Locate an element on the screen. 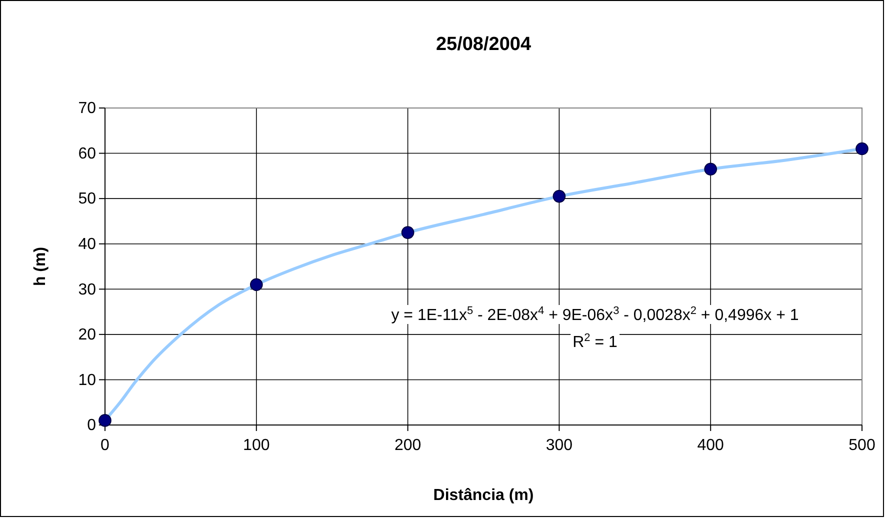 The image size is (885, 518). y-tick-label: 70 is located at coordinates (87, 109).